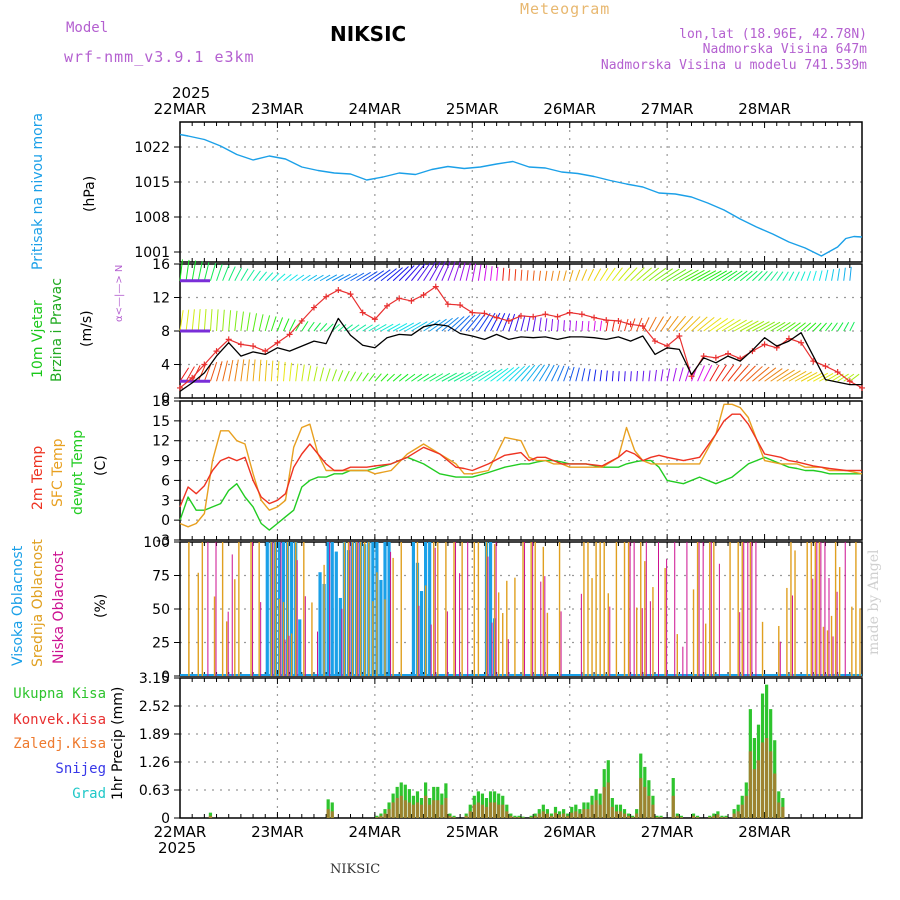  What do you see at coordinates (161, 422) in the screenshot?
I see `y-tick-label: 15` at bounding box center [161, 422].